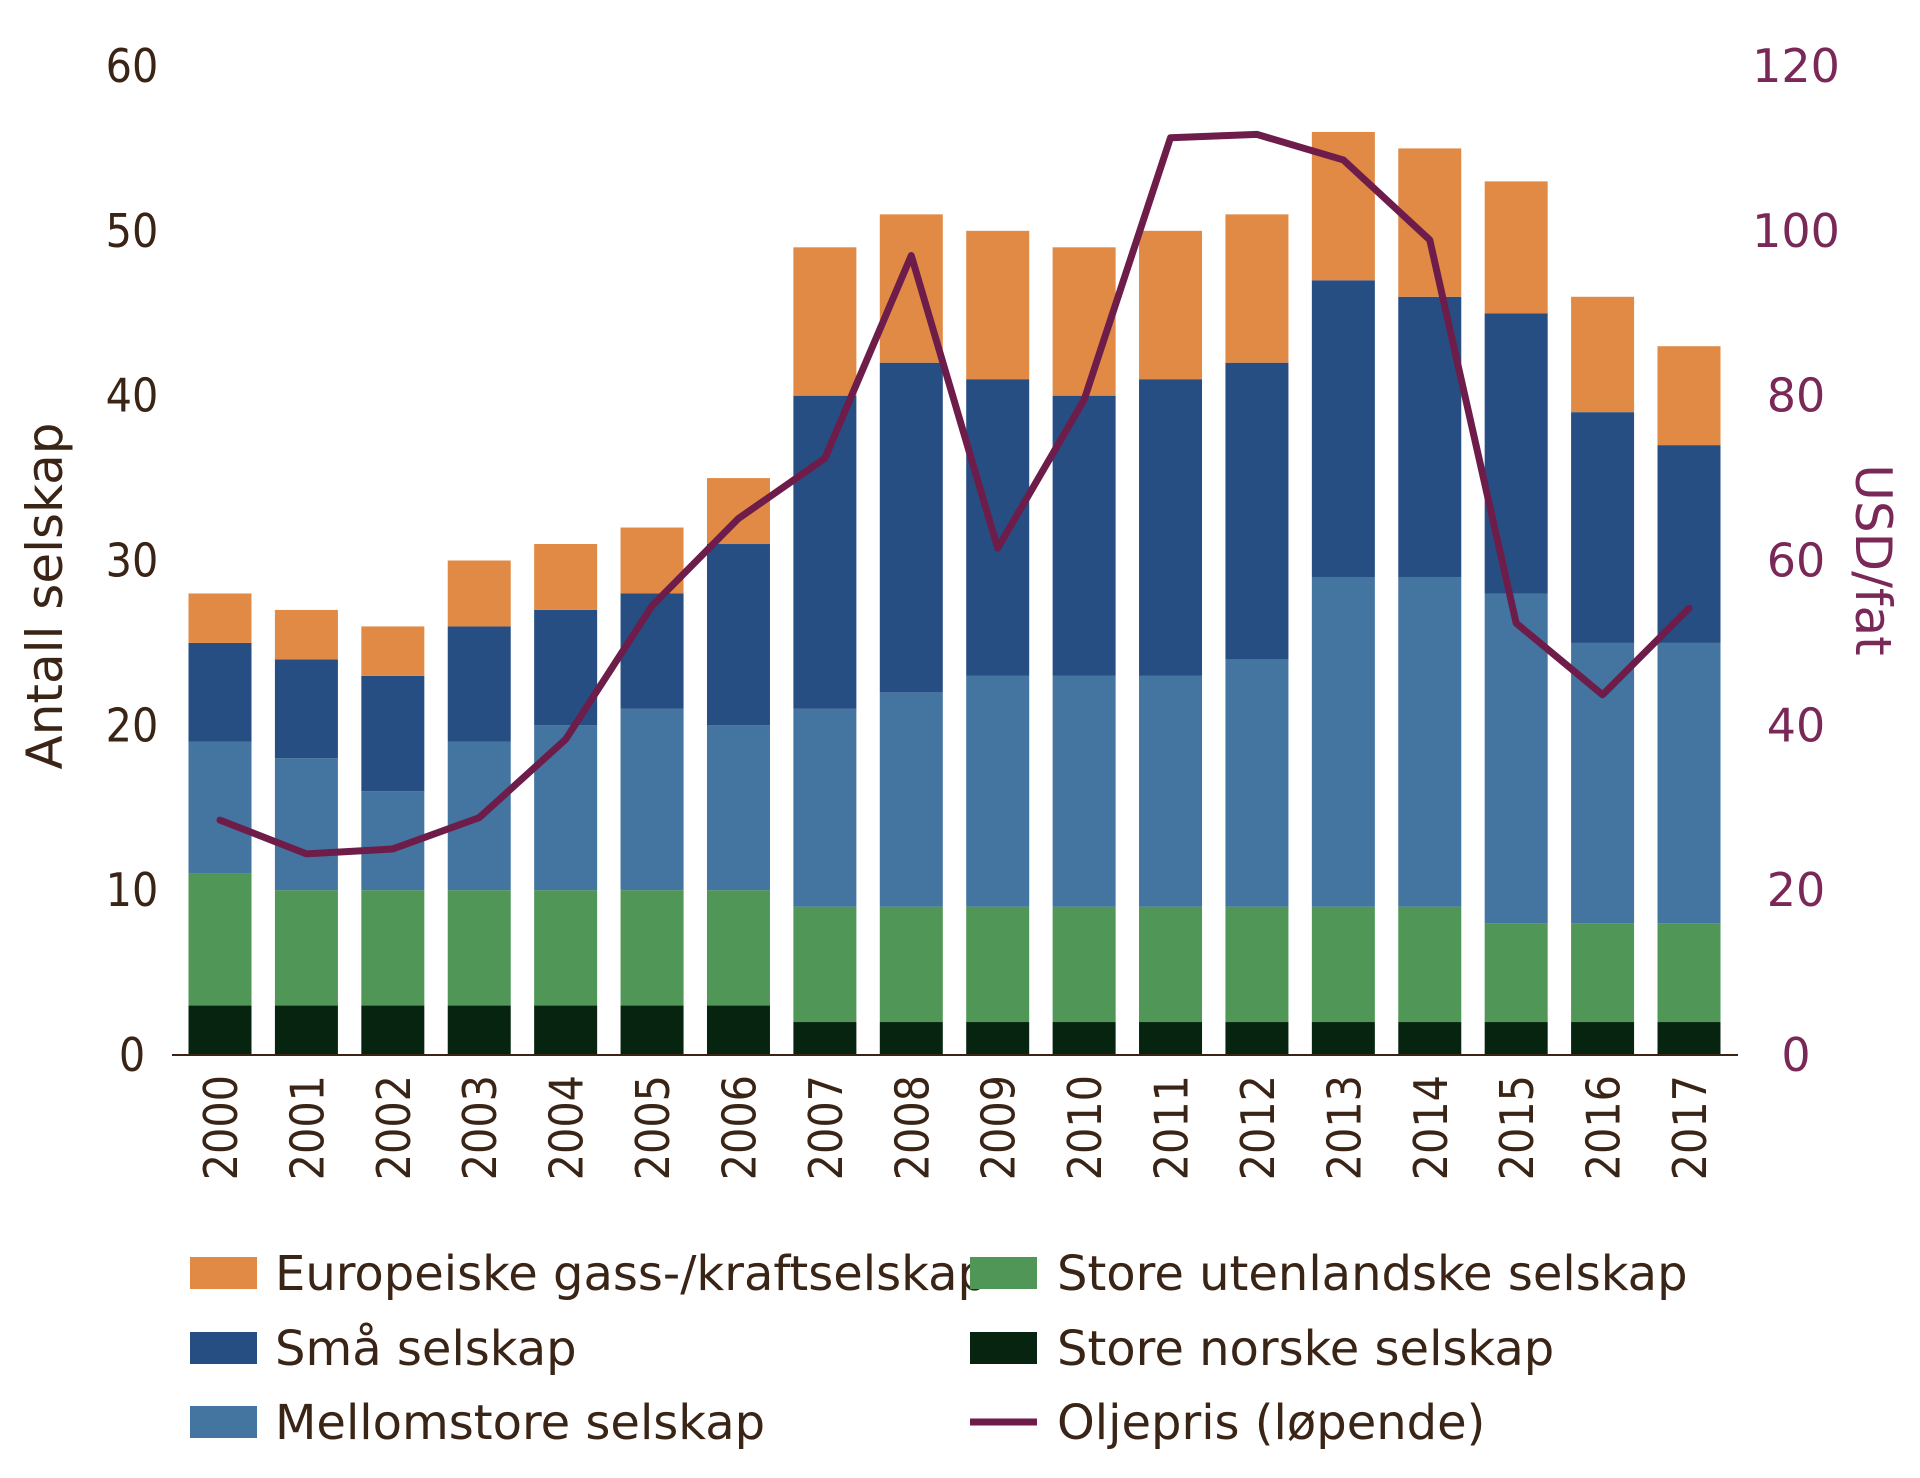 The width and height of the screenshot is (1920, 1478). What do you see at coordinates (306, 709) in the screenshot?
I see `bar-sm-selskap-2001` at bounding box center [306, 709].